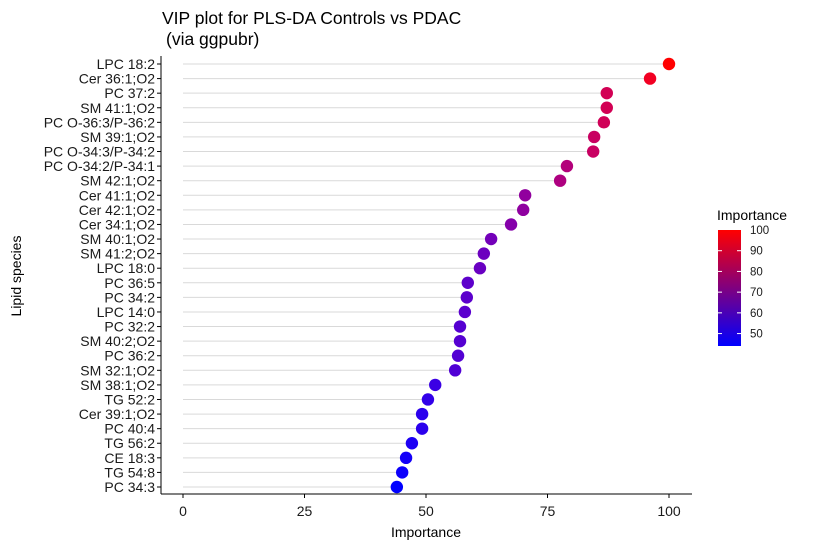 This screenshot has width=813, height=548. What do you see at coordinates (117, 137) in the screenshot?
I see `y-tick-label: SM 39:1;O2` at bounding box center [117, 137].